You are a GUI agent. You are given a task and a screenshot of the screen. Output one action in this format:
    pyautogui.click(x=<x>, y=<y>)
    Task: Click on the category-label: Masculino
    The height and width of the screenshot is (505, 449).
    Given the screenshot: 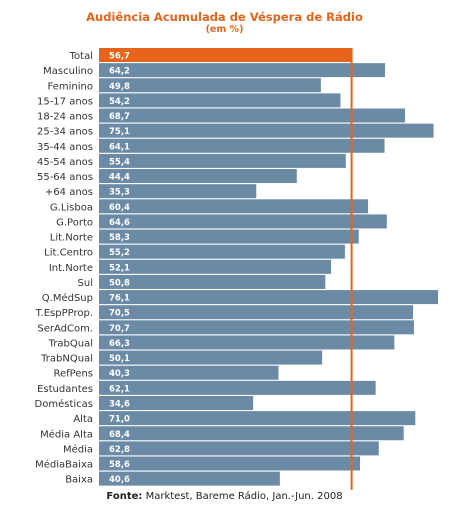 What is the action you would take?
    pyautogui.click(x=68, y=71)
    